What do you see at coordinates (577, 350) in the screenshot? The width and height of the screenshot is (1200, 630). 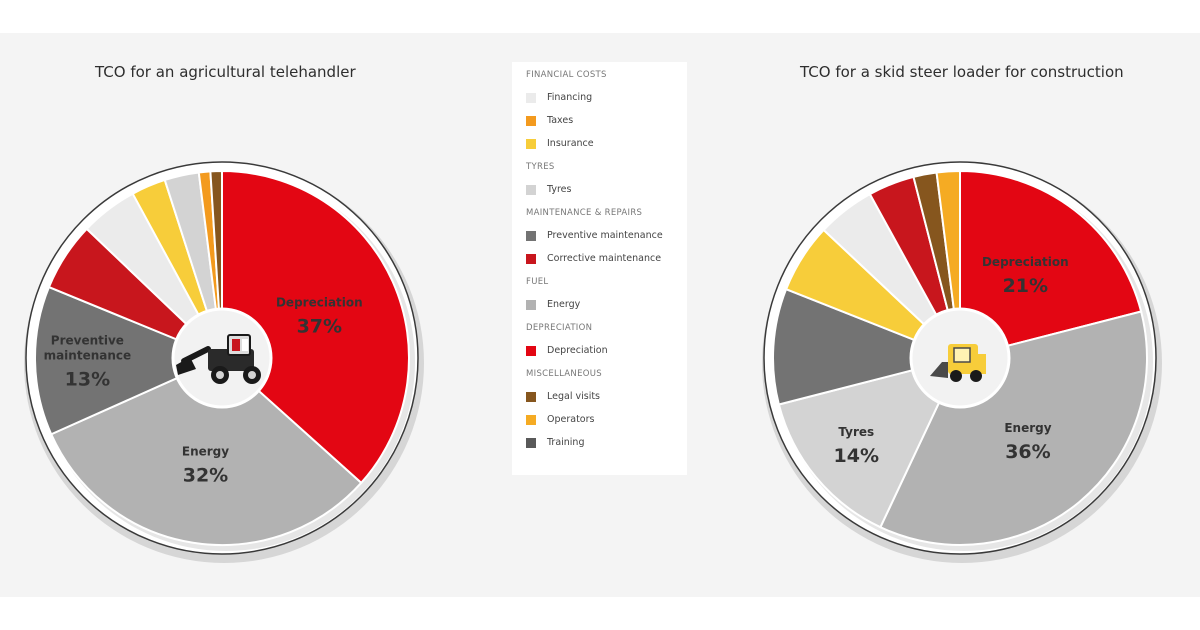 I see `legend-label: Depreciation` at bounding box center [577, 350].